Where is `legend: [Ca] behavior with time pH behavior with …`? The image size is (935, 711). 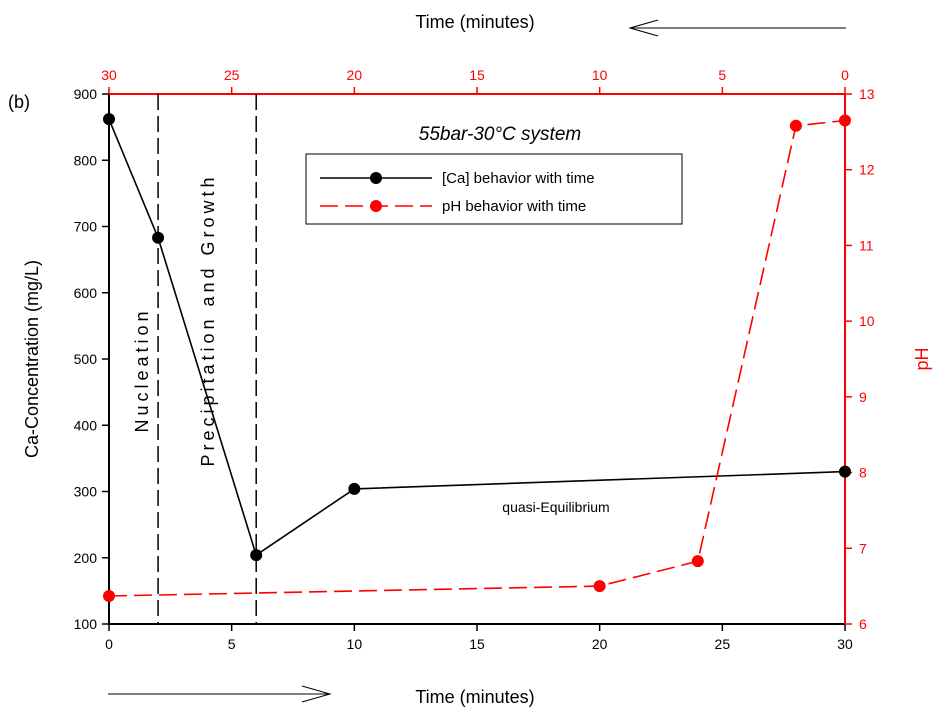
legend: [Ca] behavior with time pH behavior with … is located at coordinates (494, 189).